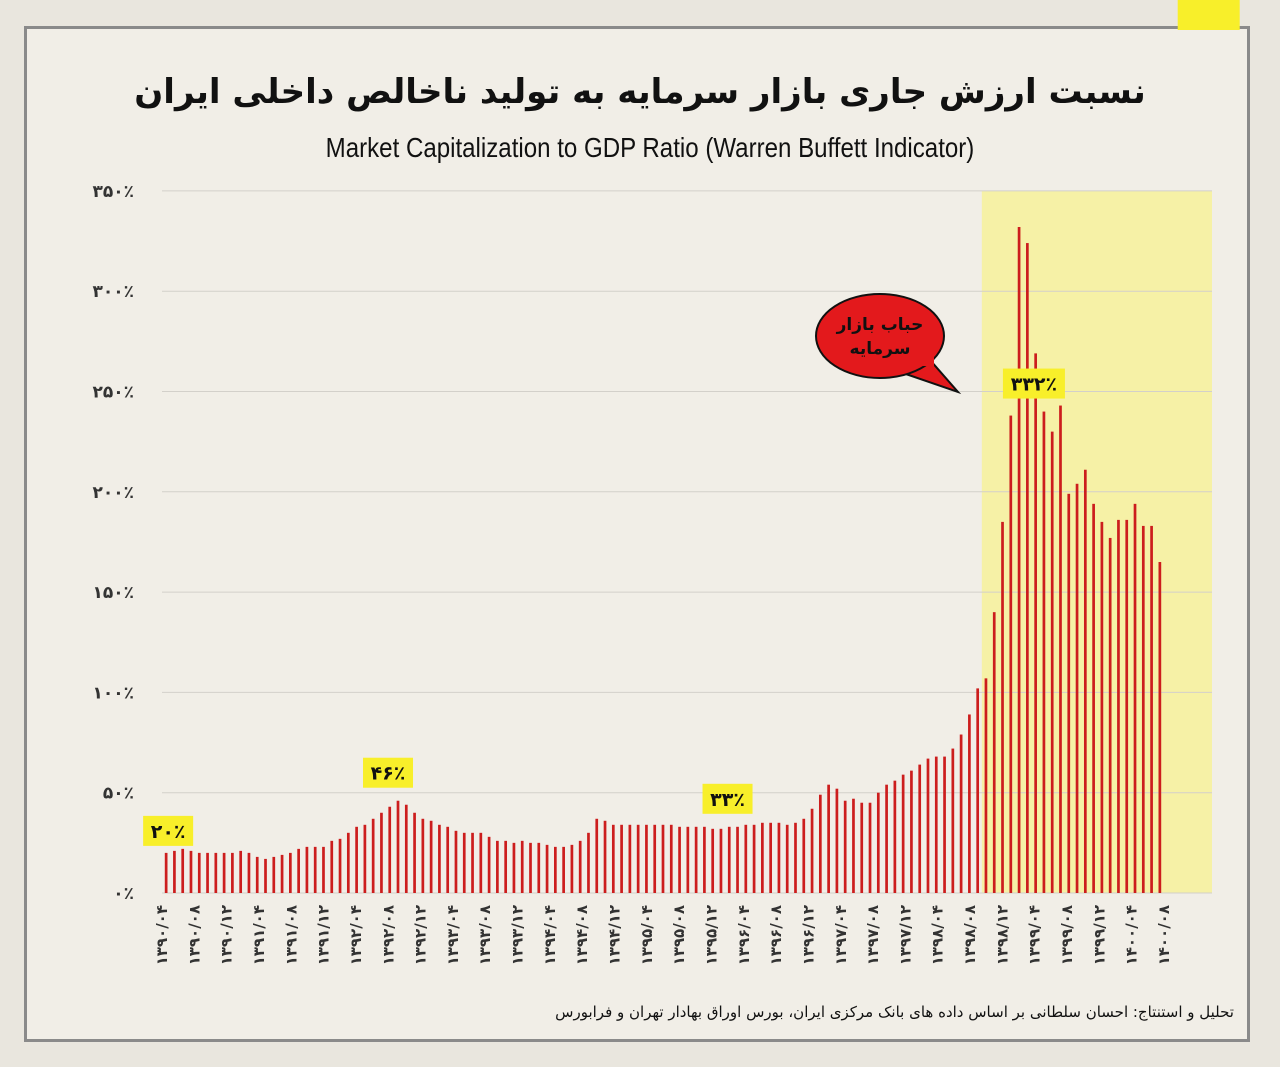  I want to click on x-tick-label: ۱۳۹۸/۰۴, so click(938, 935).